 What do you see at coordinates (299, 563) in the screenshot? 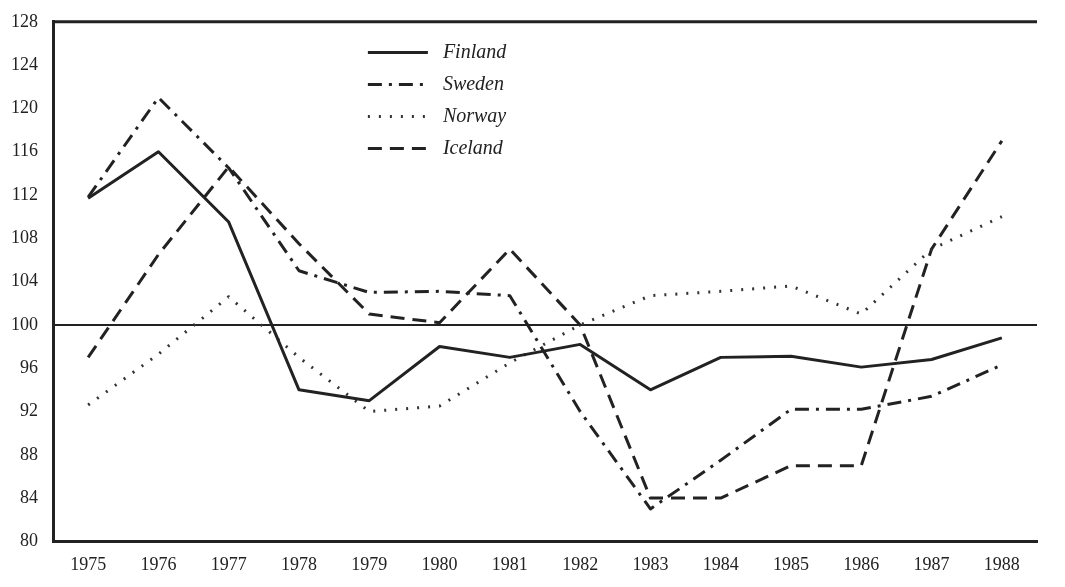
I see `x-tick-label: 1978` at bounding box center [299, 563].